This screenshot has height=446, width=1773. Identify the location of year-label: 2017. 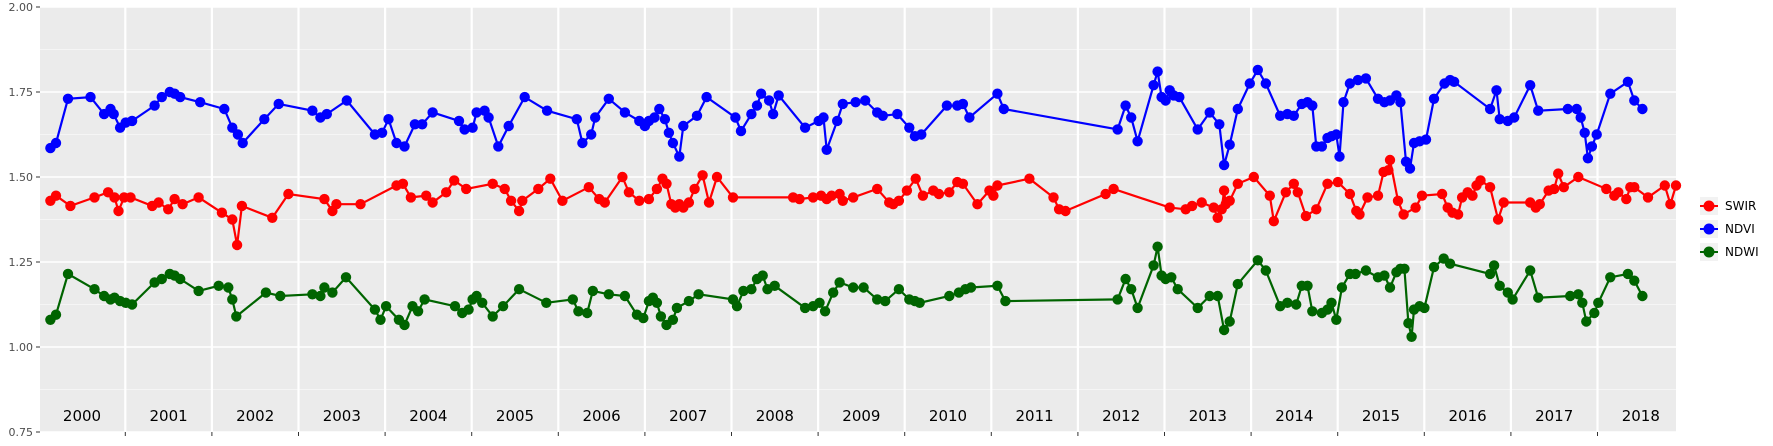
(1554, 416).